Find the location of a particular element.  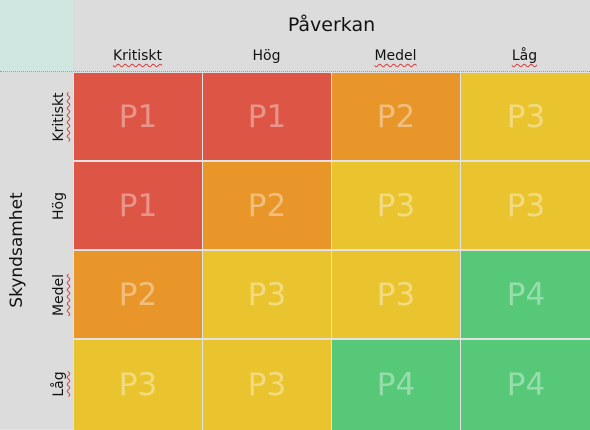

column-label-medel: Medel is located at coordinates (395, 56).